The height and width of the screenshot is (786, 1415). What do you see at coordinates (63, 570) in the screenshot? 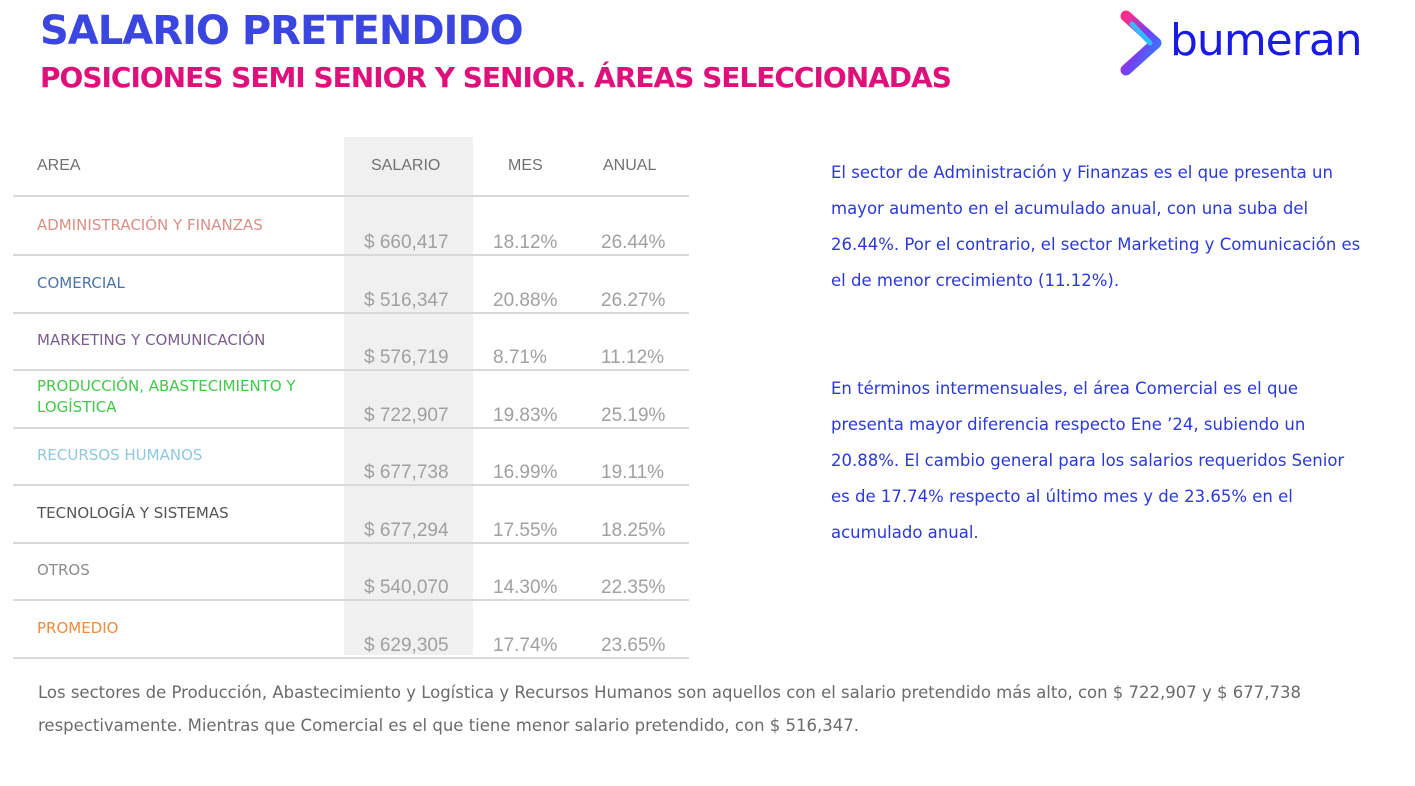
I see `area-name: OTROS` at bounding box center [63, 570].